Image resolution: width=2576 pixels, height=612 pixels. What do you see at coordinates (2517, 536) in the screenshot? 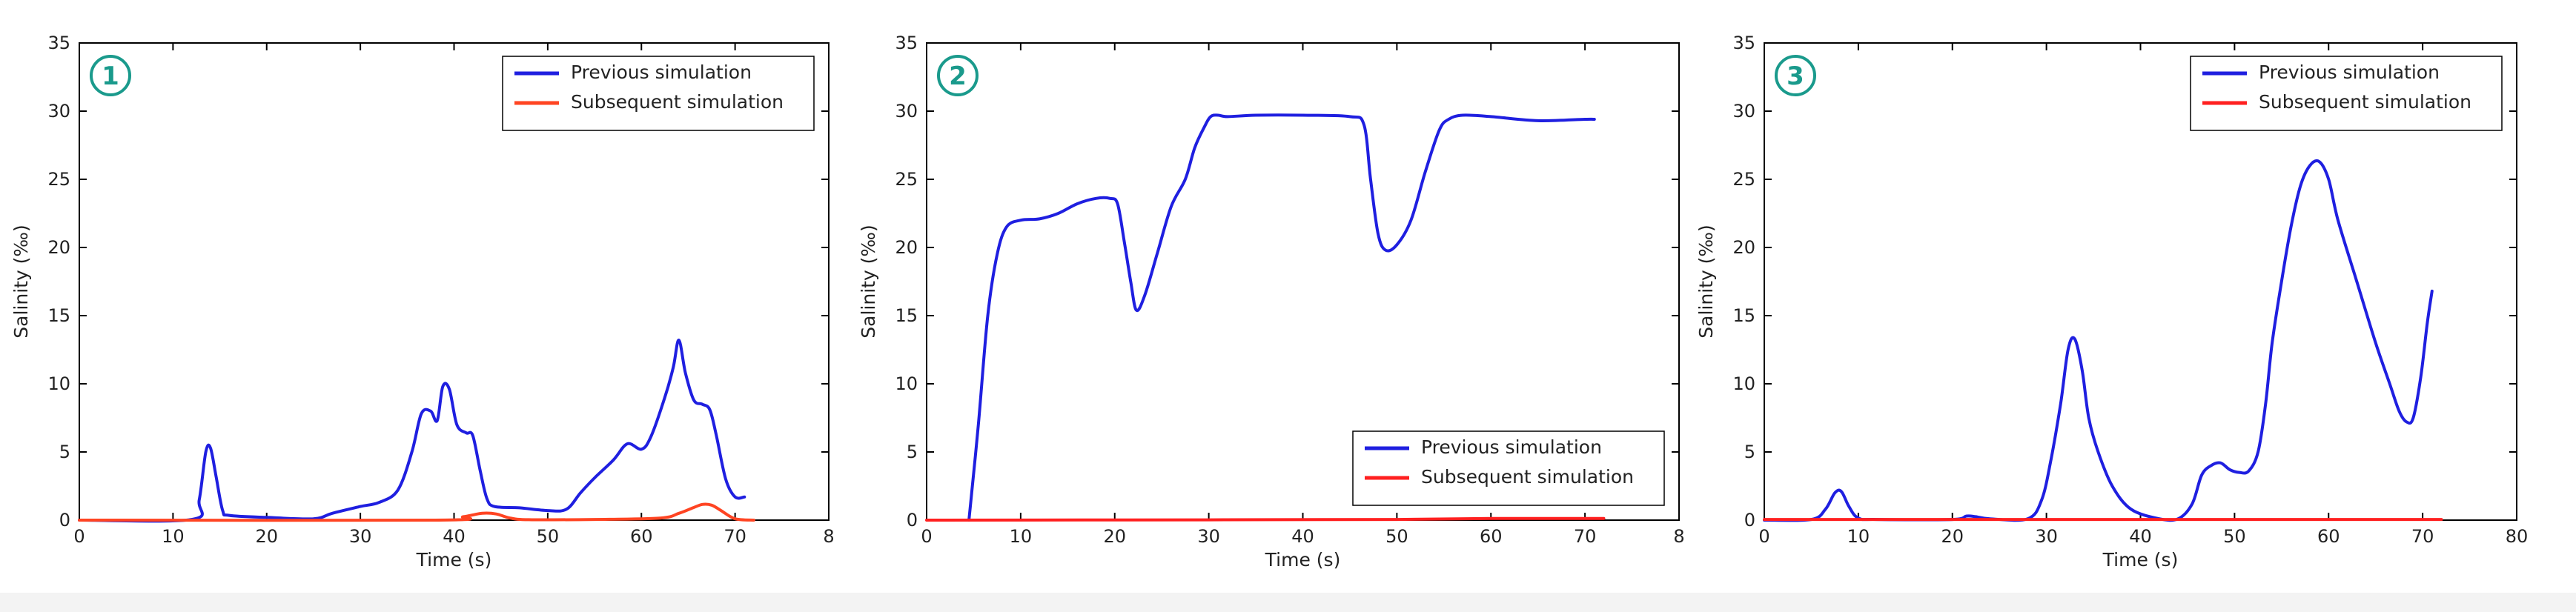
I see `x-tick-label: 80` at bounding box center [2517, 536].